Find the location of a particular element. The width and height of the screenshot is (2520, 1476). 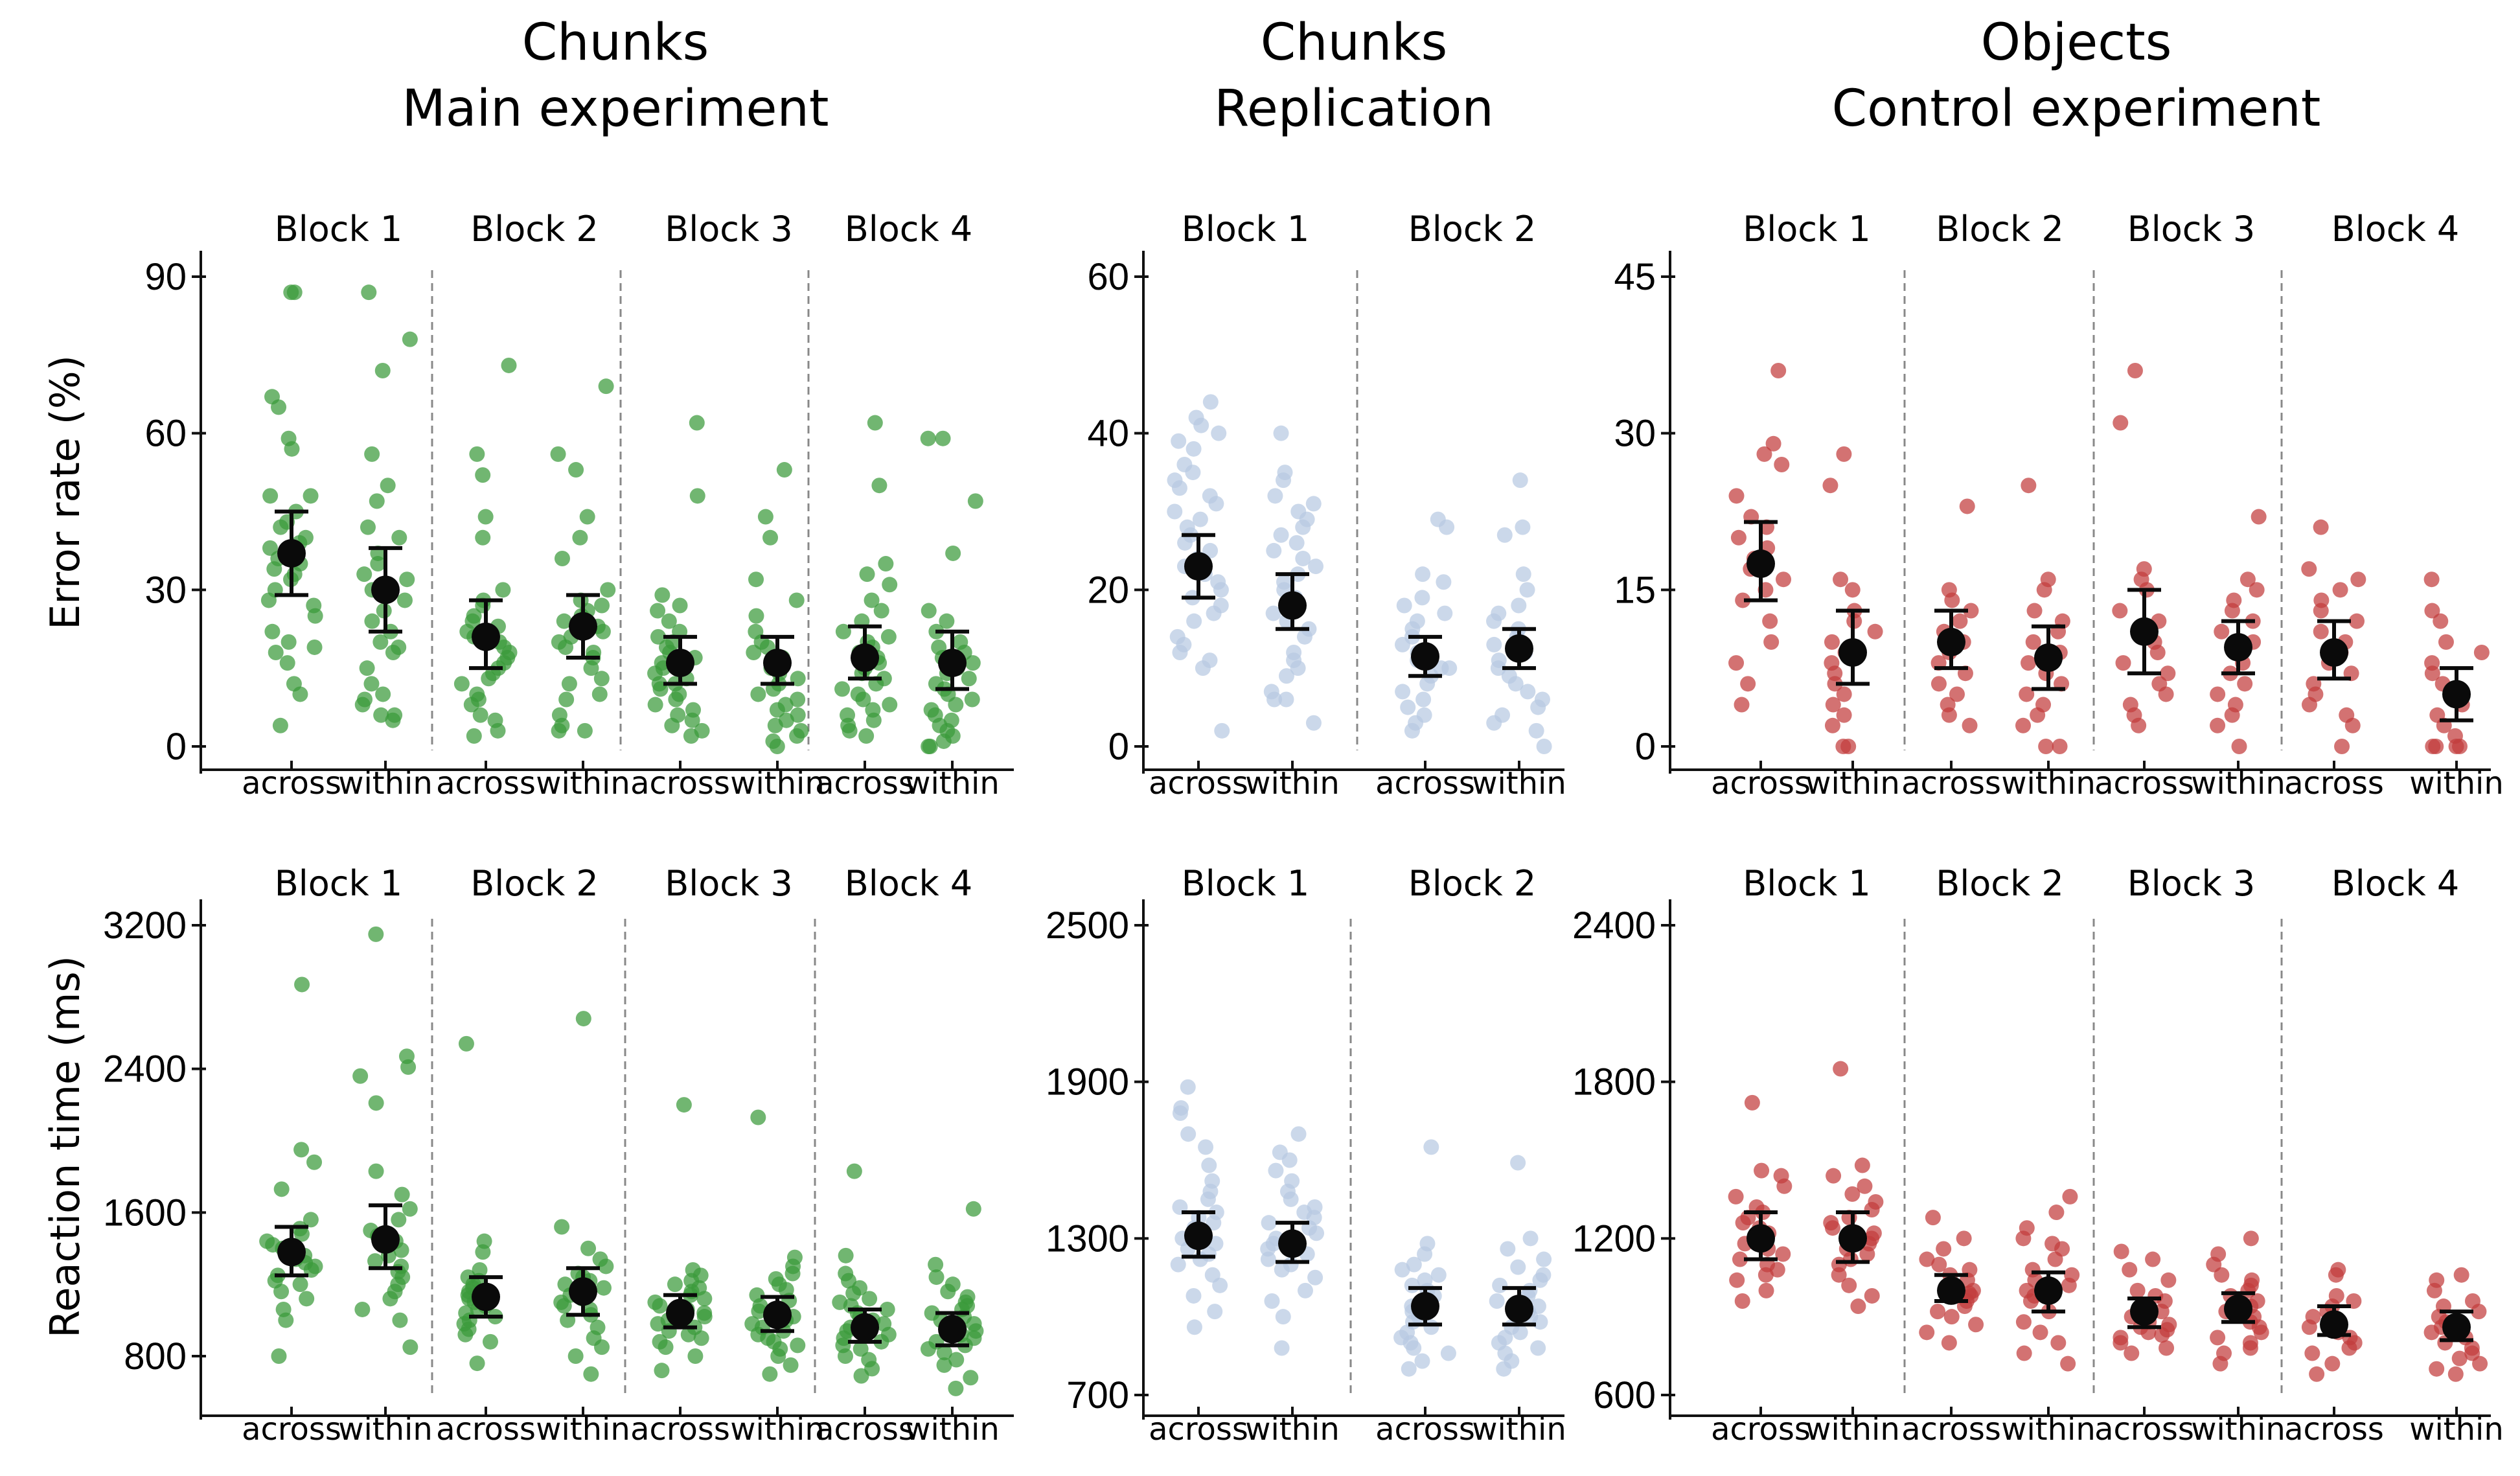

y-tick-label: 3200 is located at coordinates (145, 926).